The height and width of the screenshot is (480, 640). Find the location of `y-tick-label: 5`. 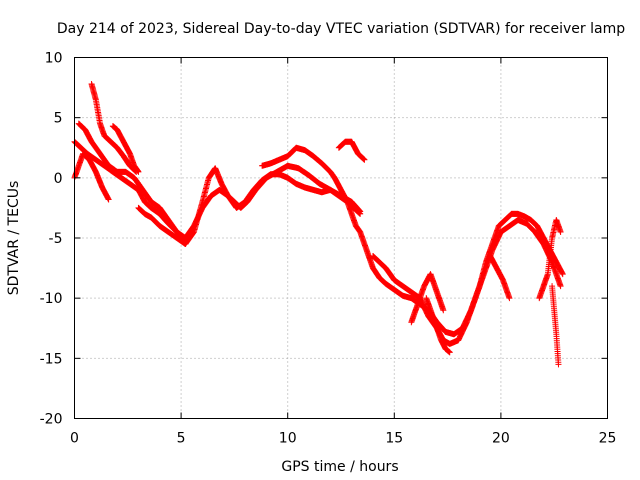

y-tick-label: 5 is located at coordinates (58, 119).